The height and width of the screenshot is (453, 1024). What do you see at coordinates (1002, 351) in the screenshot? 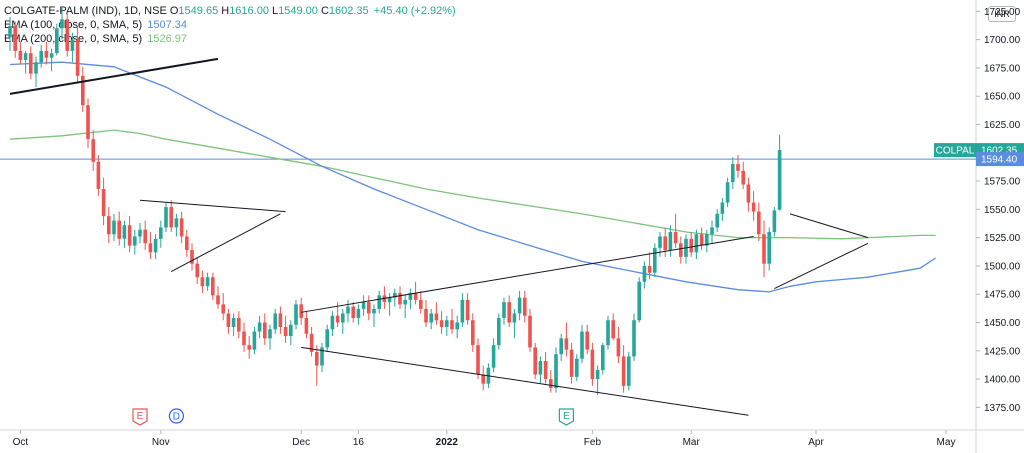
I see `y-tick-label: 1425.00` at bounding box center [1002, 351].